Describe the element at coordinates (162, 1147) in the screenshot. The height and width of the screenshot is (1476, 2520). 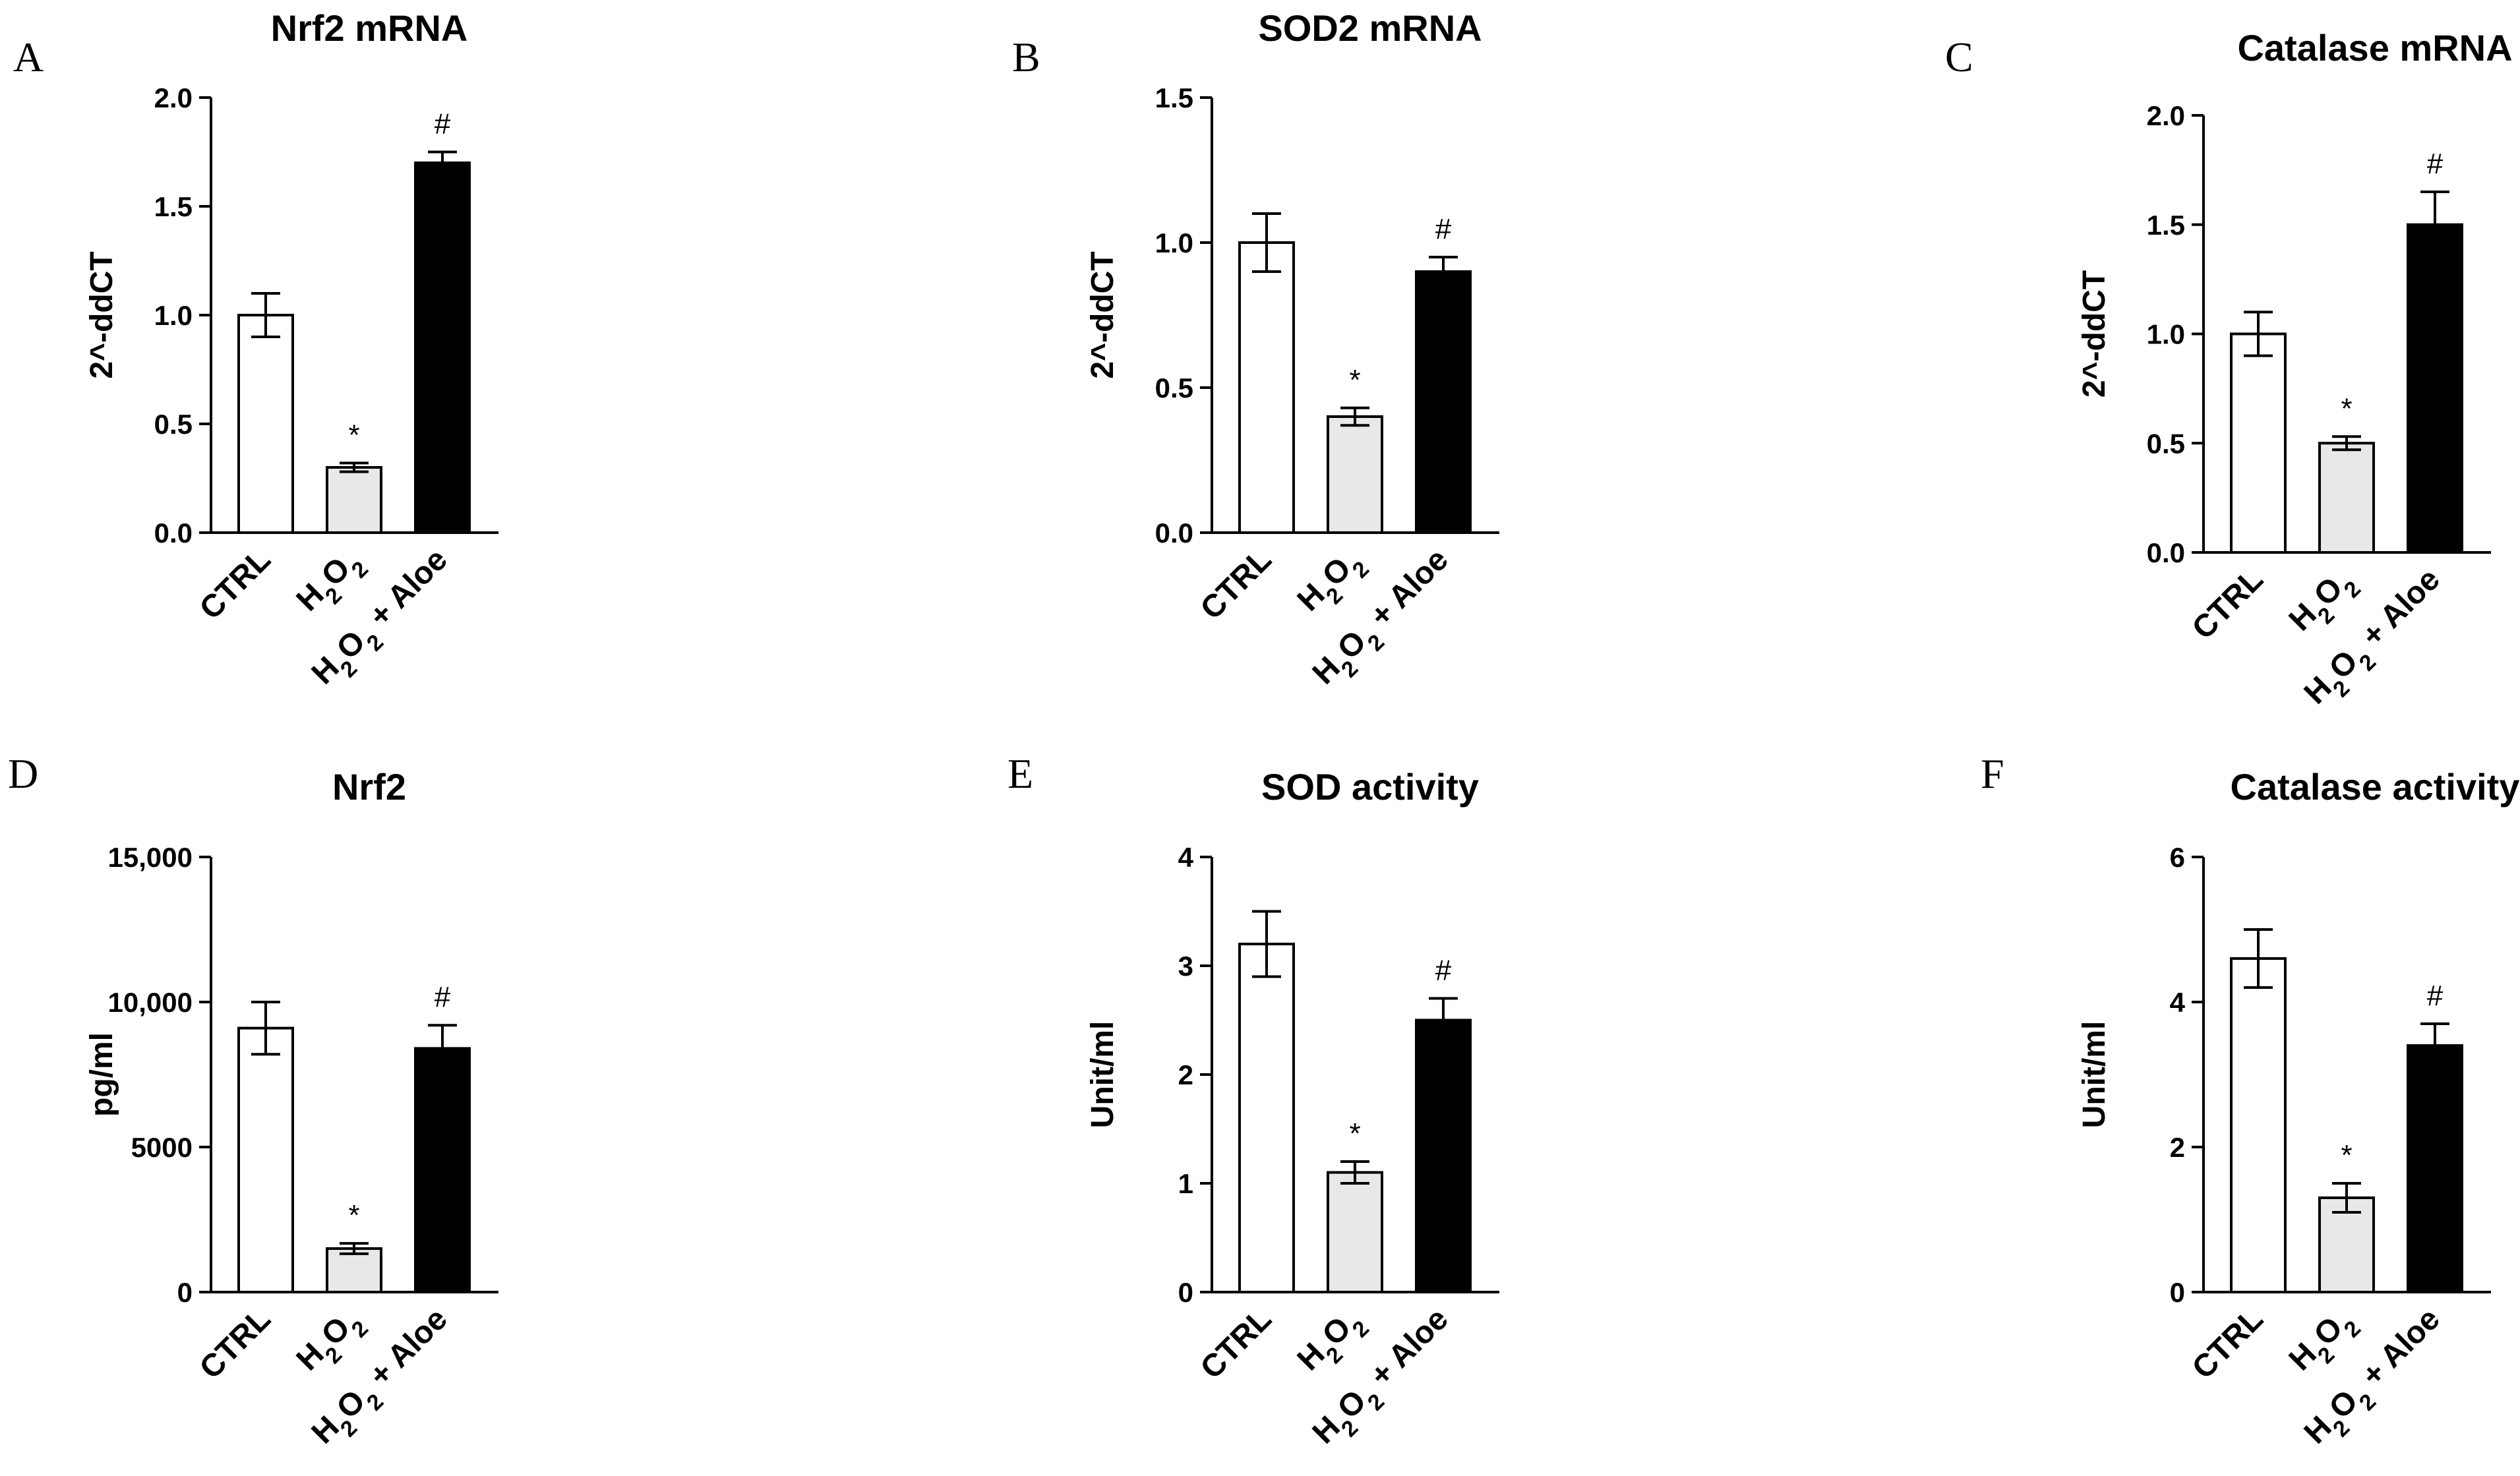
I see `y-tick-label: 5000` at that location.